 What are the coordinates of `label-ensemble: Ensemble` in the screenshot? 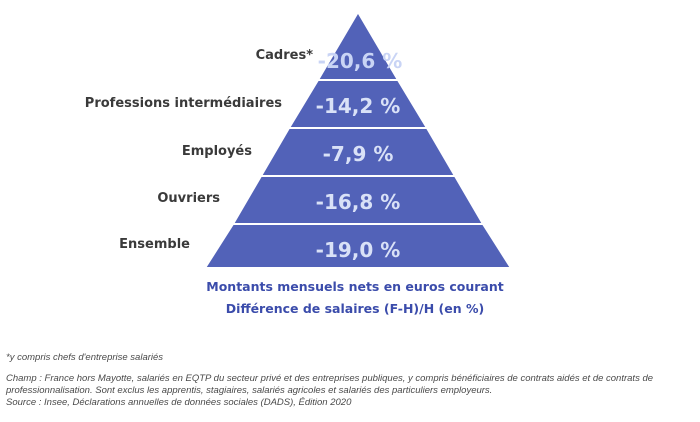 It's located at (154, 244).